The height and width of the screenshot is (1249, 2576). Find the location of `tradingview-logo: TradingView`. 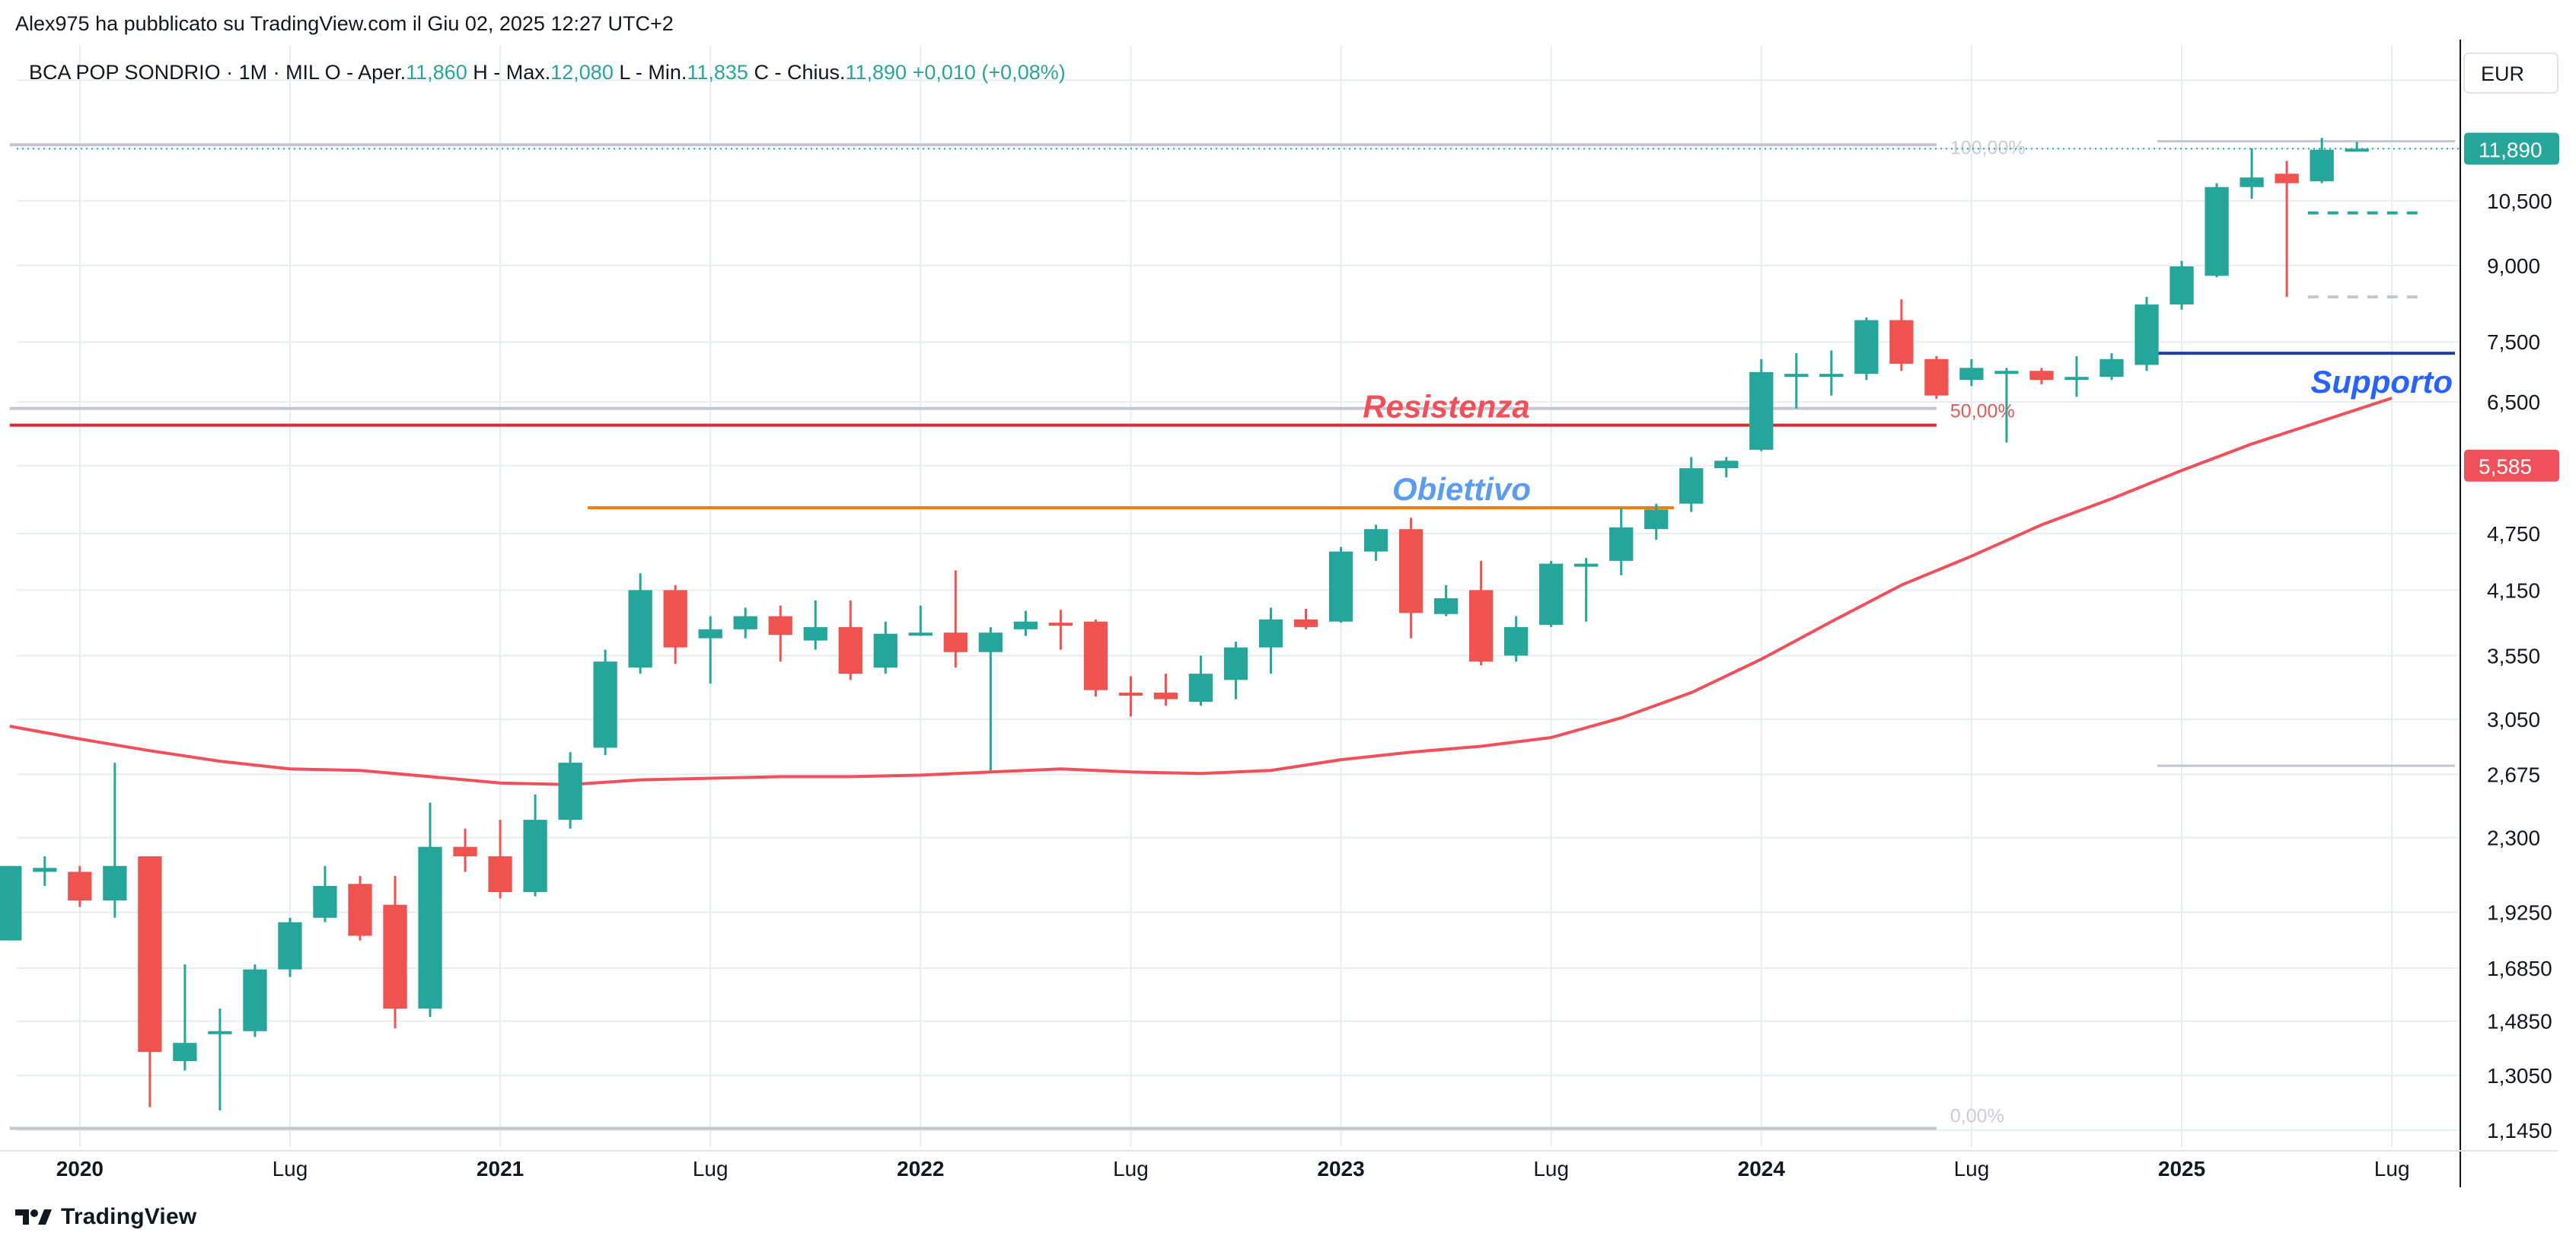

tradingview-logo: TradingView is located at coordinates (106, 1217).